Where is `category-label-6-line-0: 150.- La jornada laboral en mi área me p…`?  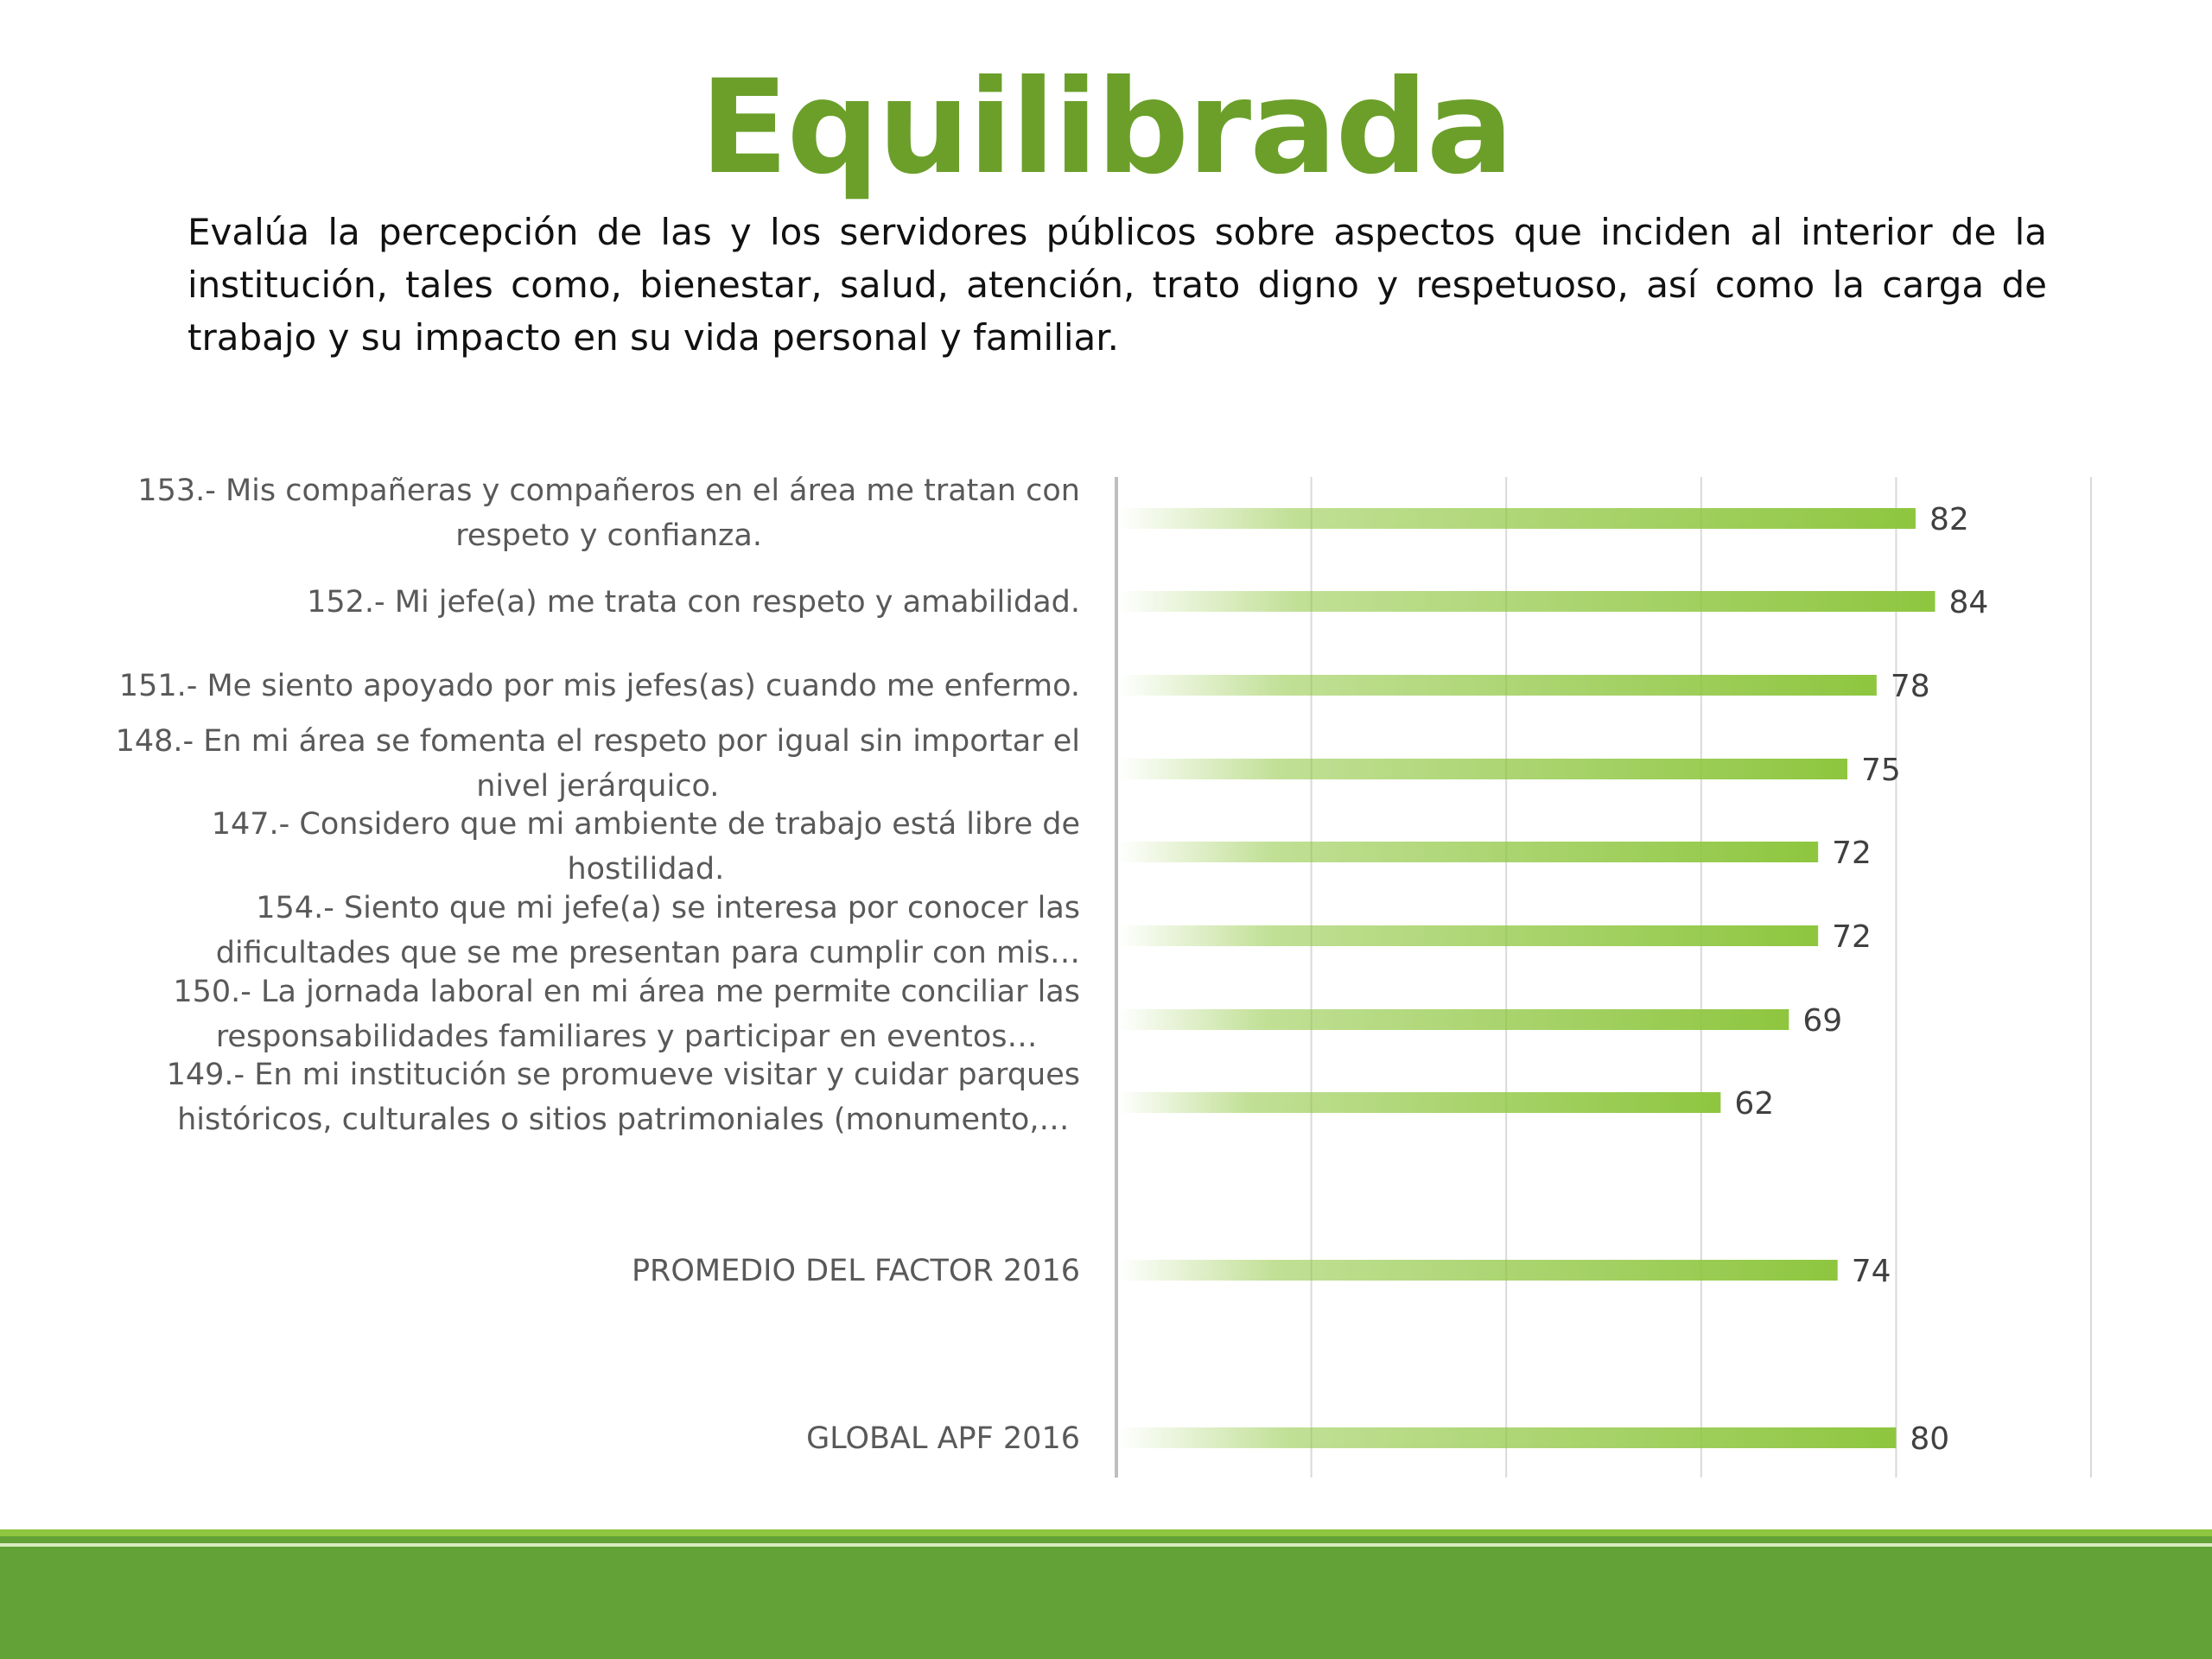 category-label-6-line-0: 150.- La jornada laboral en mi área me p… is located at coordinates (626, 992).